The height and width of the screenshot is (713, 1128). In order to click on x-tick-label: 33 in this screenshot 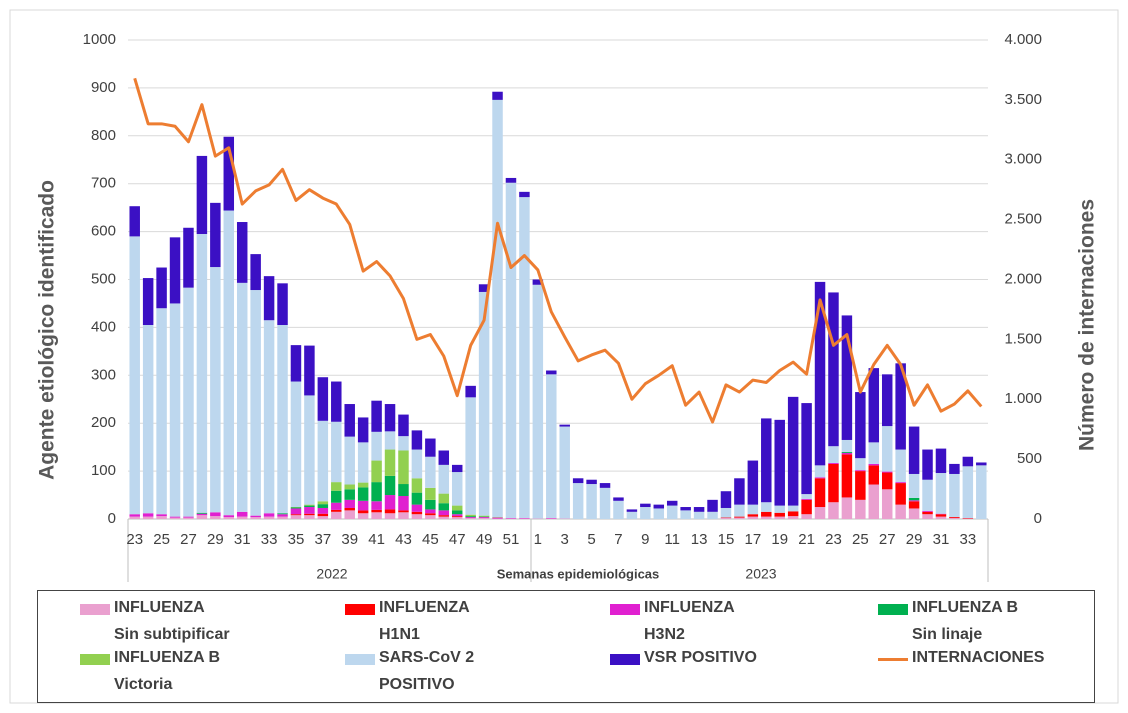, I will do `click(269, 539)`.